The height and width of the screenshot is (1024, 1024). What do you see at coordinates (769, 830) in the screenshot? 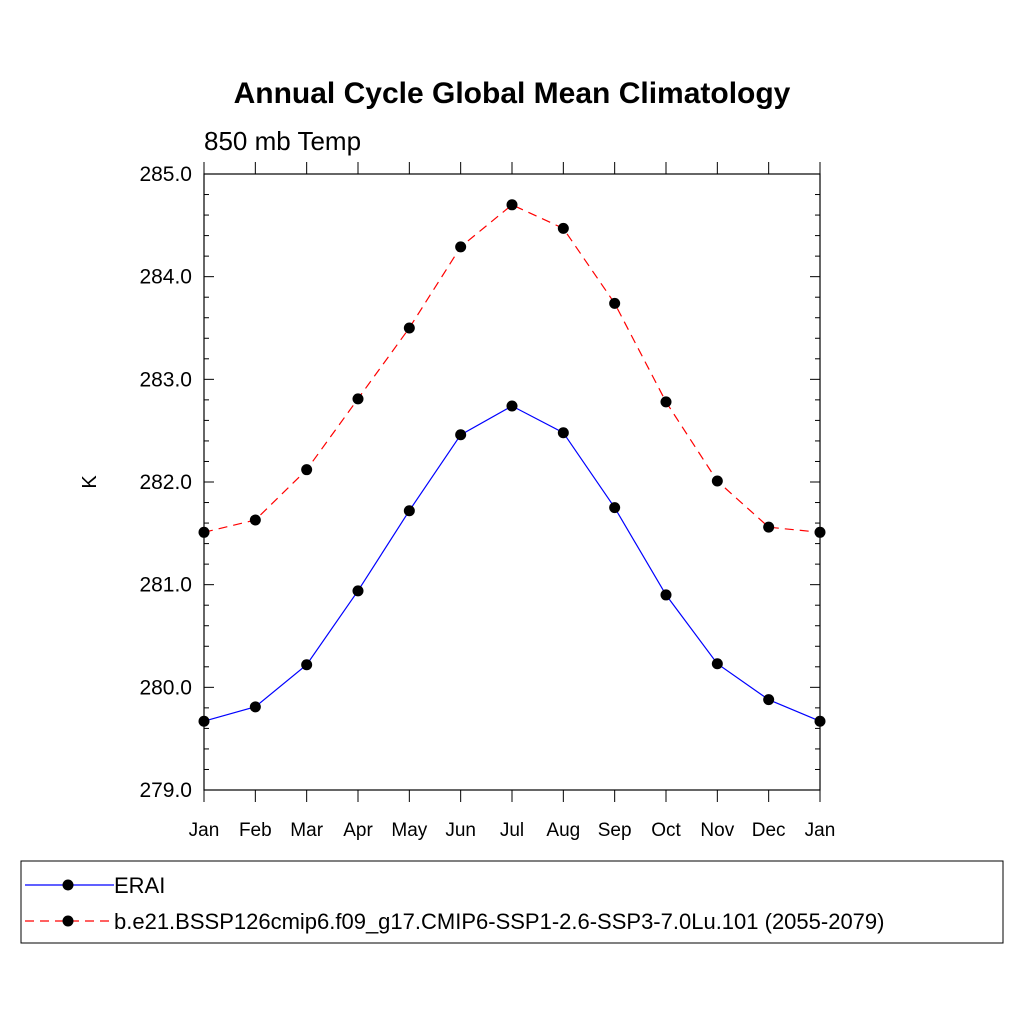
I see `x-tick-label: Dec` at bounding box center [769, 830].